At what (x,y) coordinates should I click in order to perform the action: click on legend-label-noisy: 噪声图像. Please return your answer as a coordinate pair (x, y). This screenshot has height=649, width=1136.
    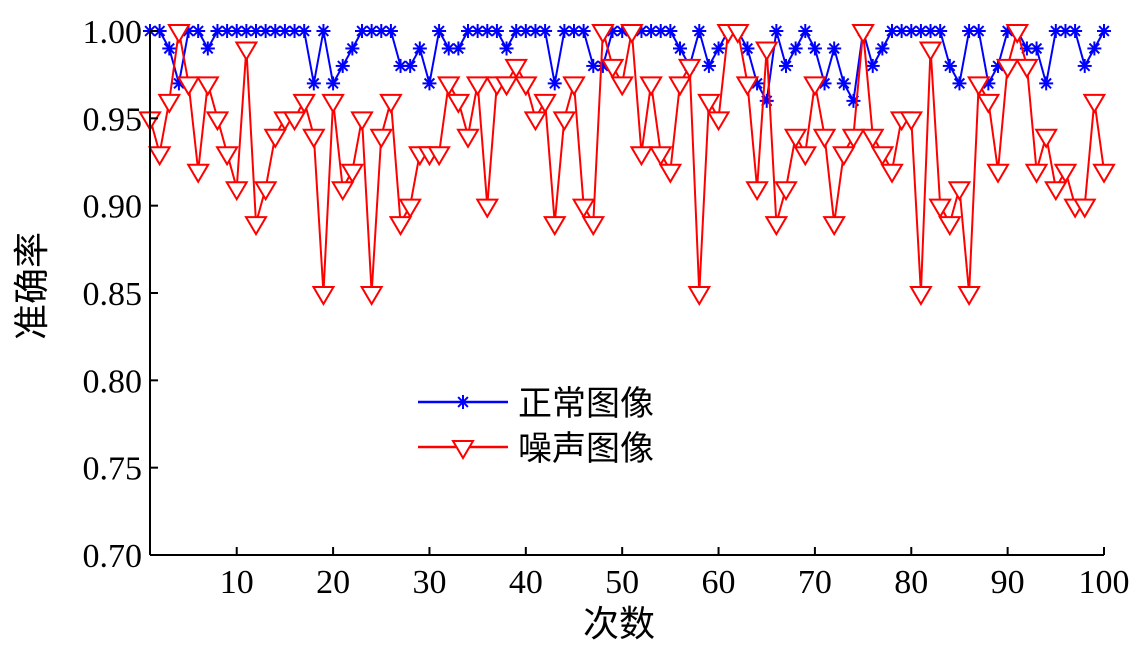
    Looking at the image, I should click on (586, 449).